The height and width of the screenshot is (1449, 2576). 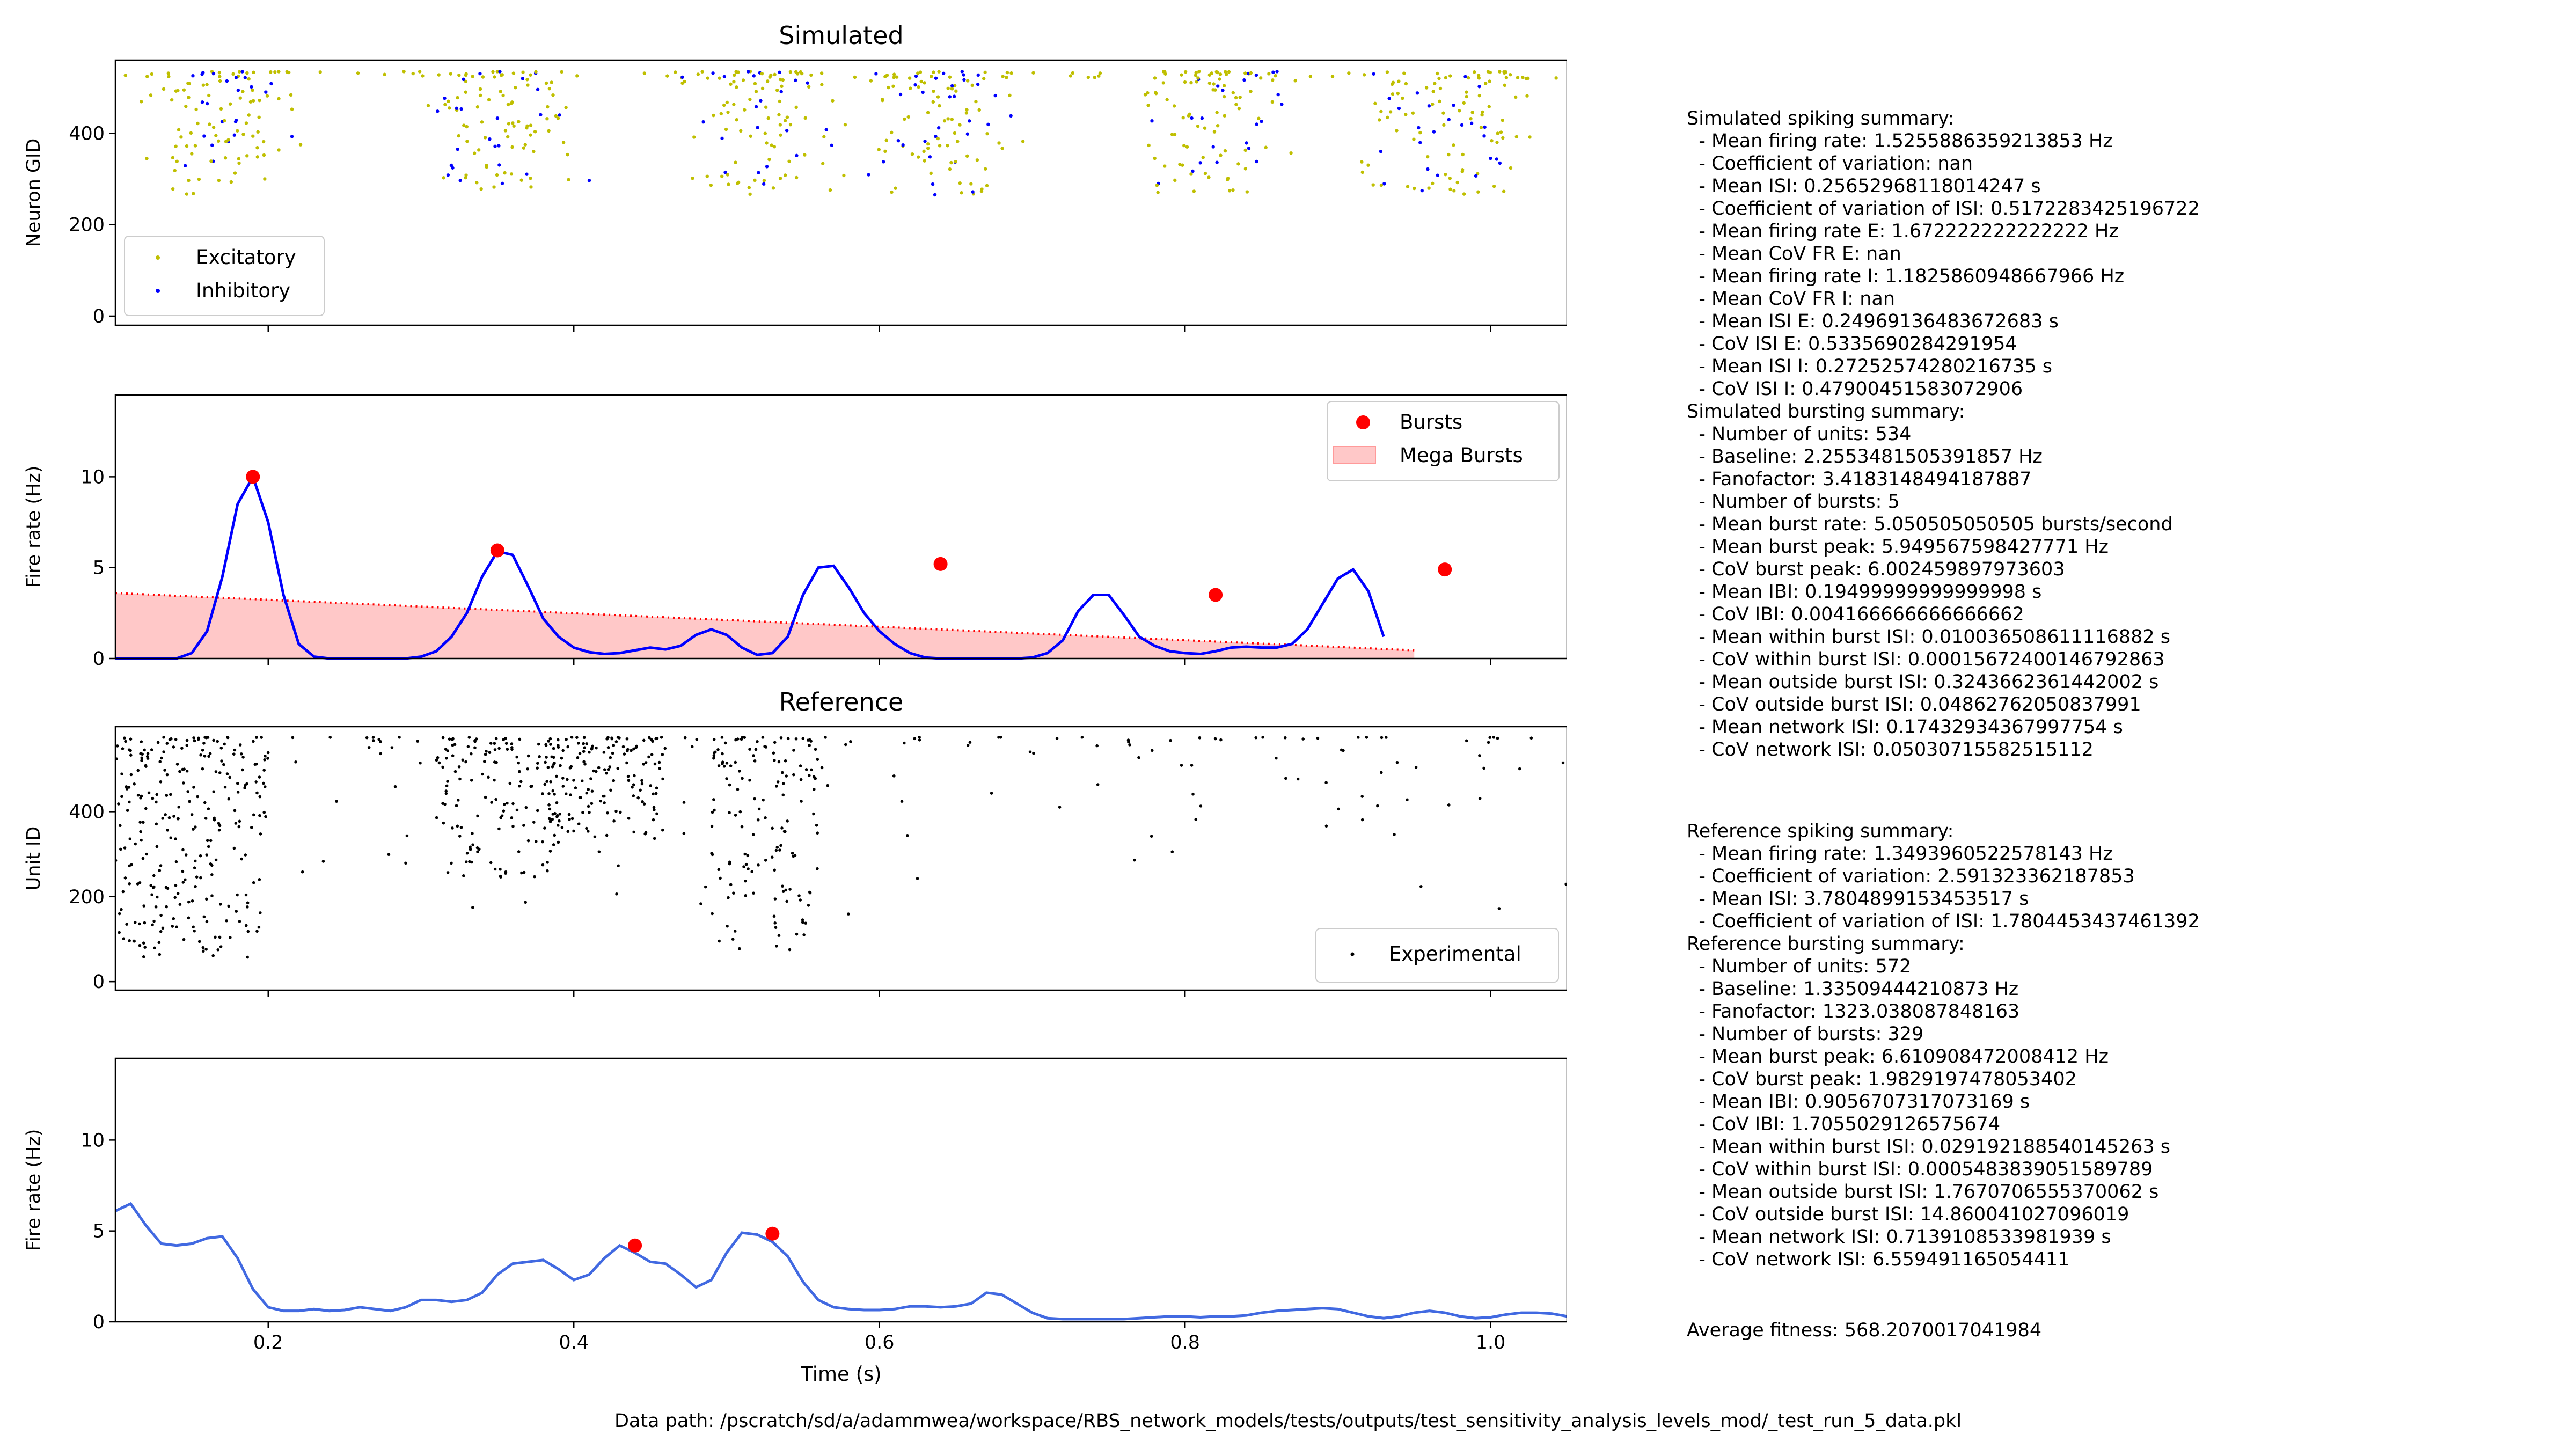 I want to click on firing-rate-line, so click(x=841, y=1261).